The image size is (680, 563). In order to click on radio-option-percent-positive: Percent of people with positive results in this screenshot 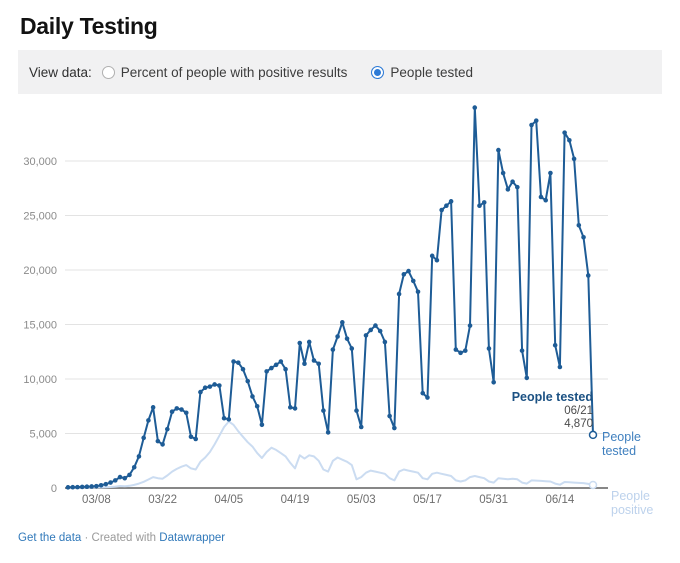, I will do `click(224, 72)`.